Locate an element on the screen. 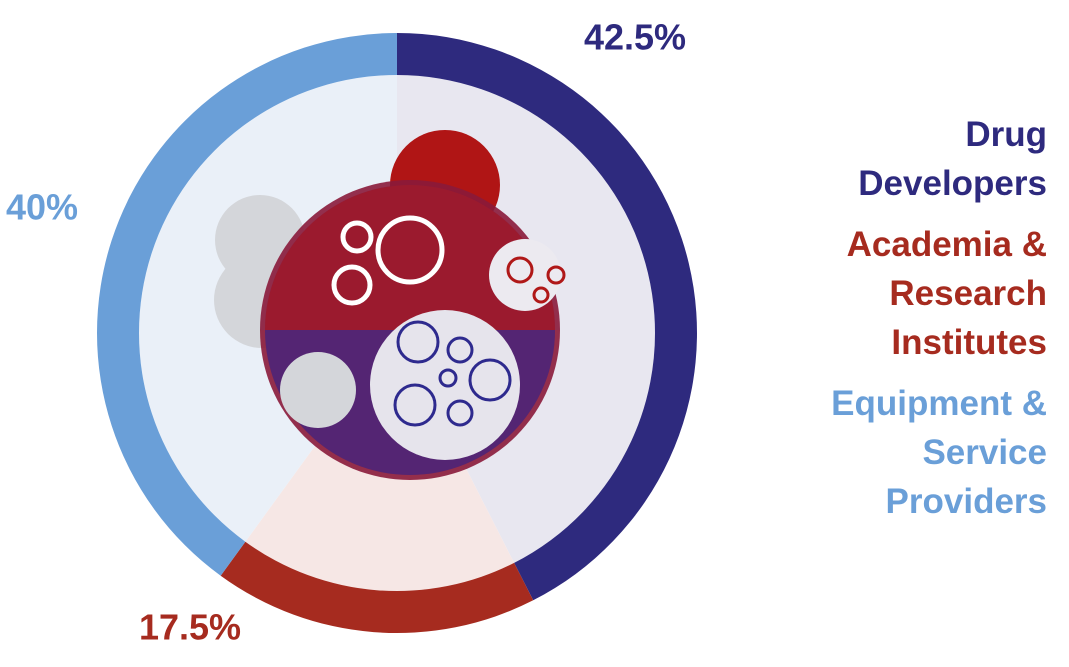  value-label: 40% is located at coordinates (42, 207).